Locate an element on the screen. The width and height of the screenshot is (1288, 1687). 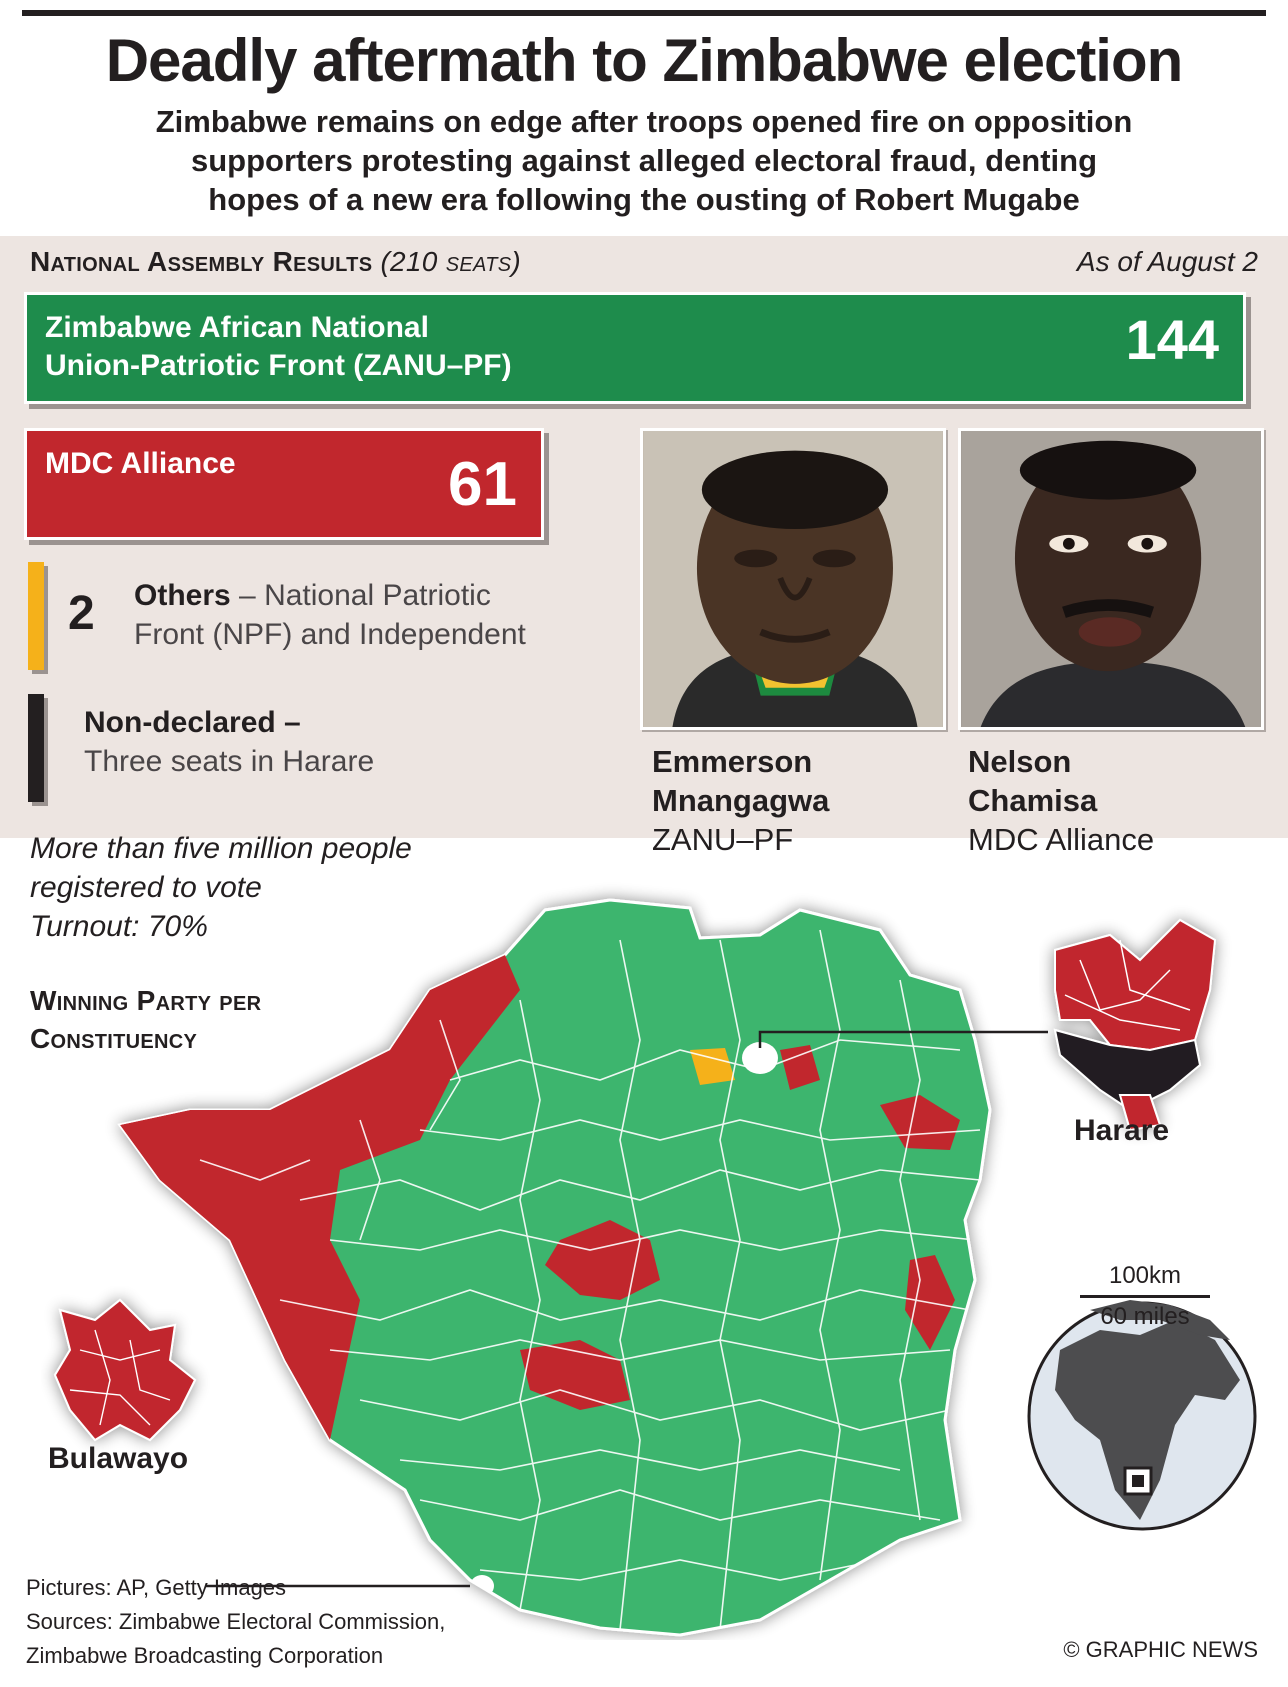
map-title: Winning Party per Constituency is located at coordinates (145, 1020).